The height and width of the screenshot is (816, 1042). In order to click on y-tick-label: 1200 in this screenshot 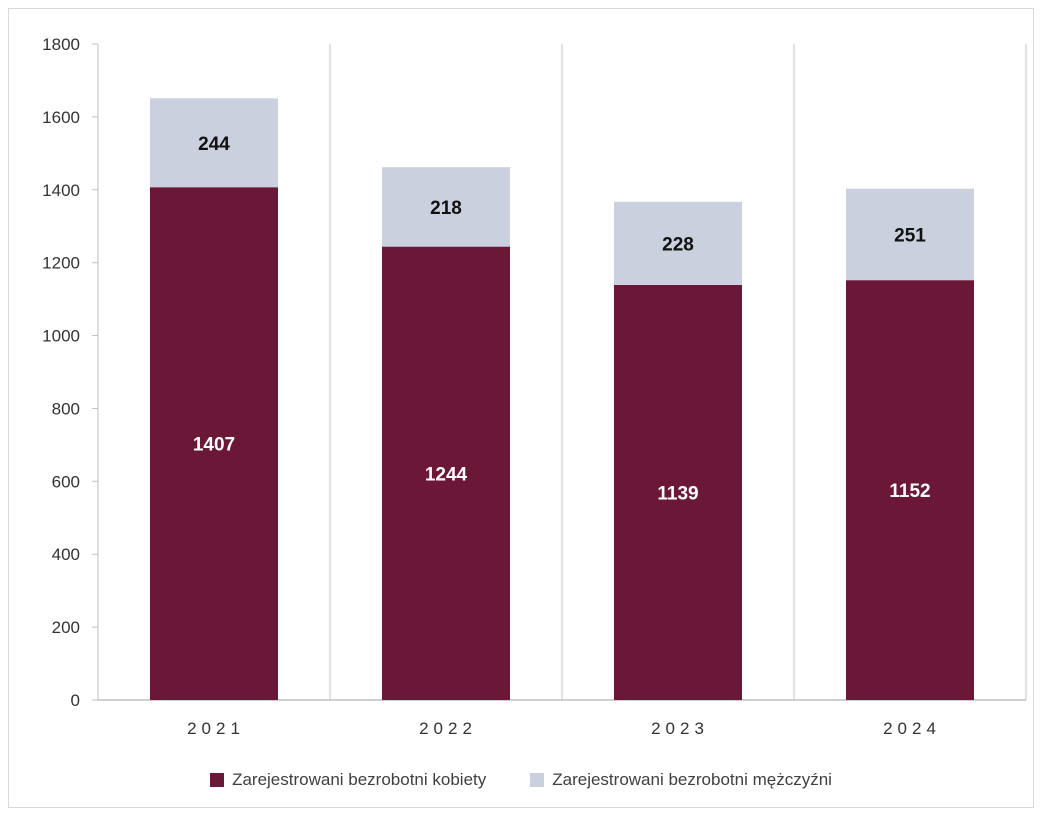, I will do `click(61, 263)`.